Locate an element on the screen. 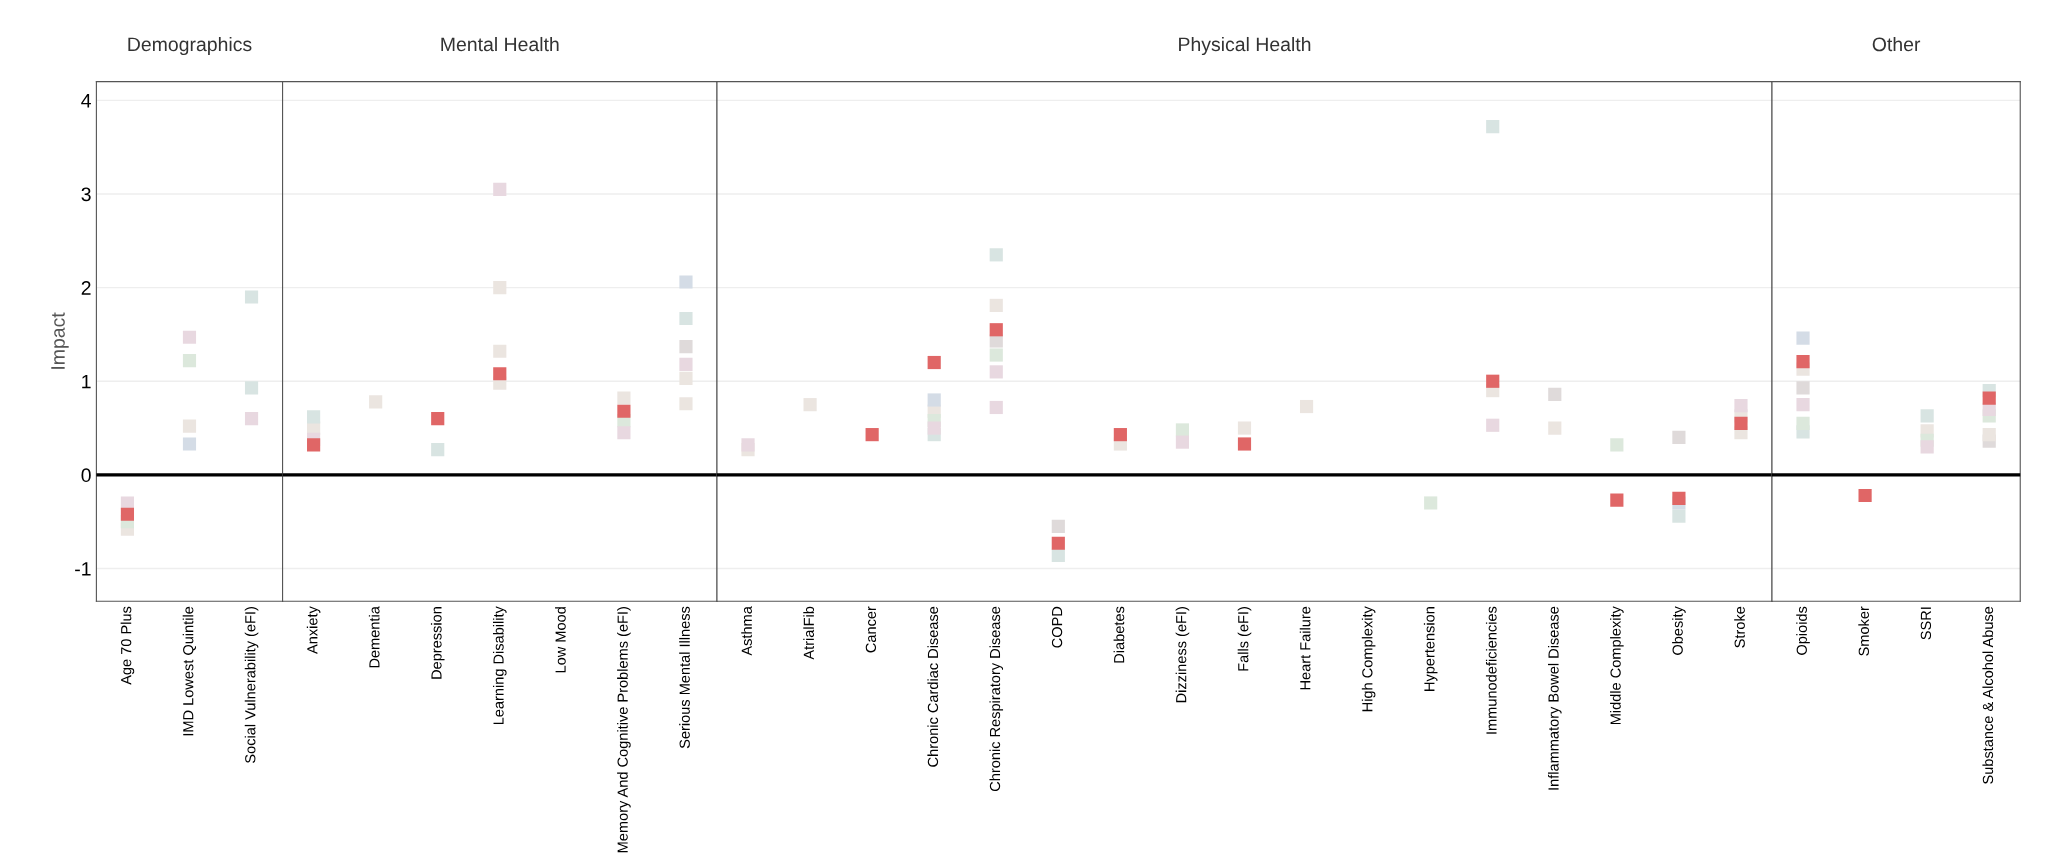 Image resolution: width=2051 pixels, height=859 pixels. x-tick-label: Smoker is located at coordinates (1863, 631).